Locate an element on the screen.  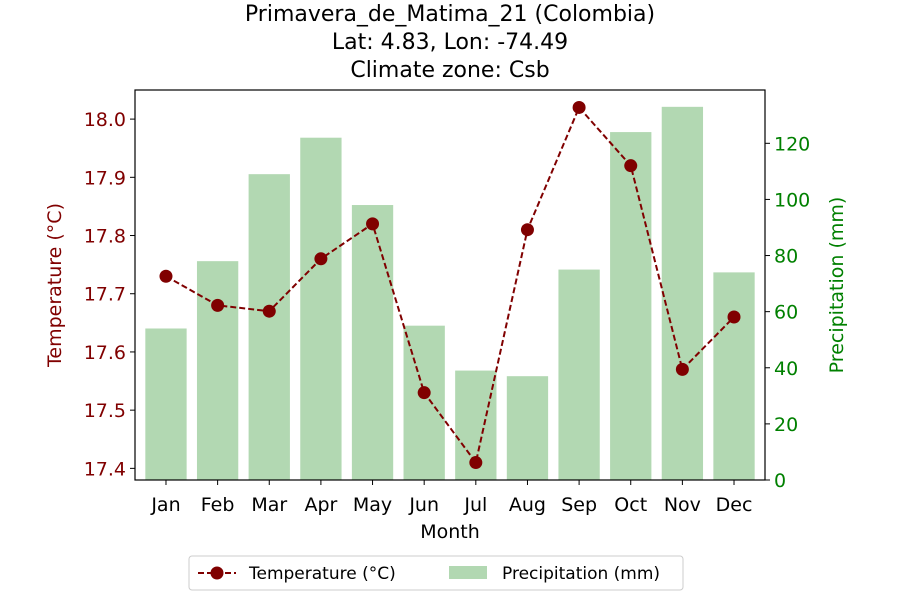
temp-point-dec is located at coordinates (734, 317).